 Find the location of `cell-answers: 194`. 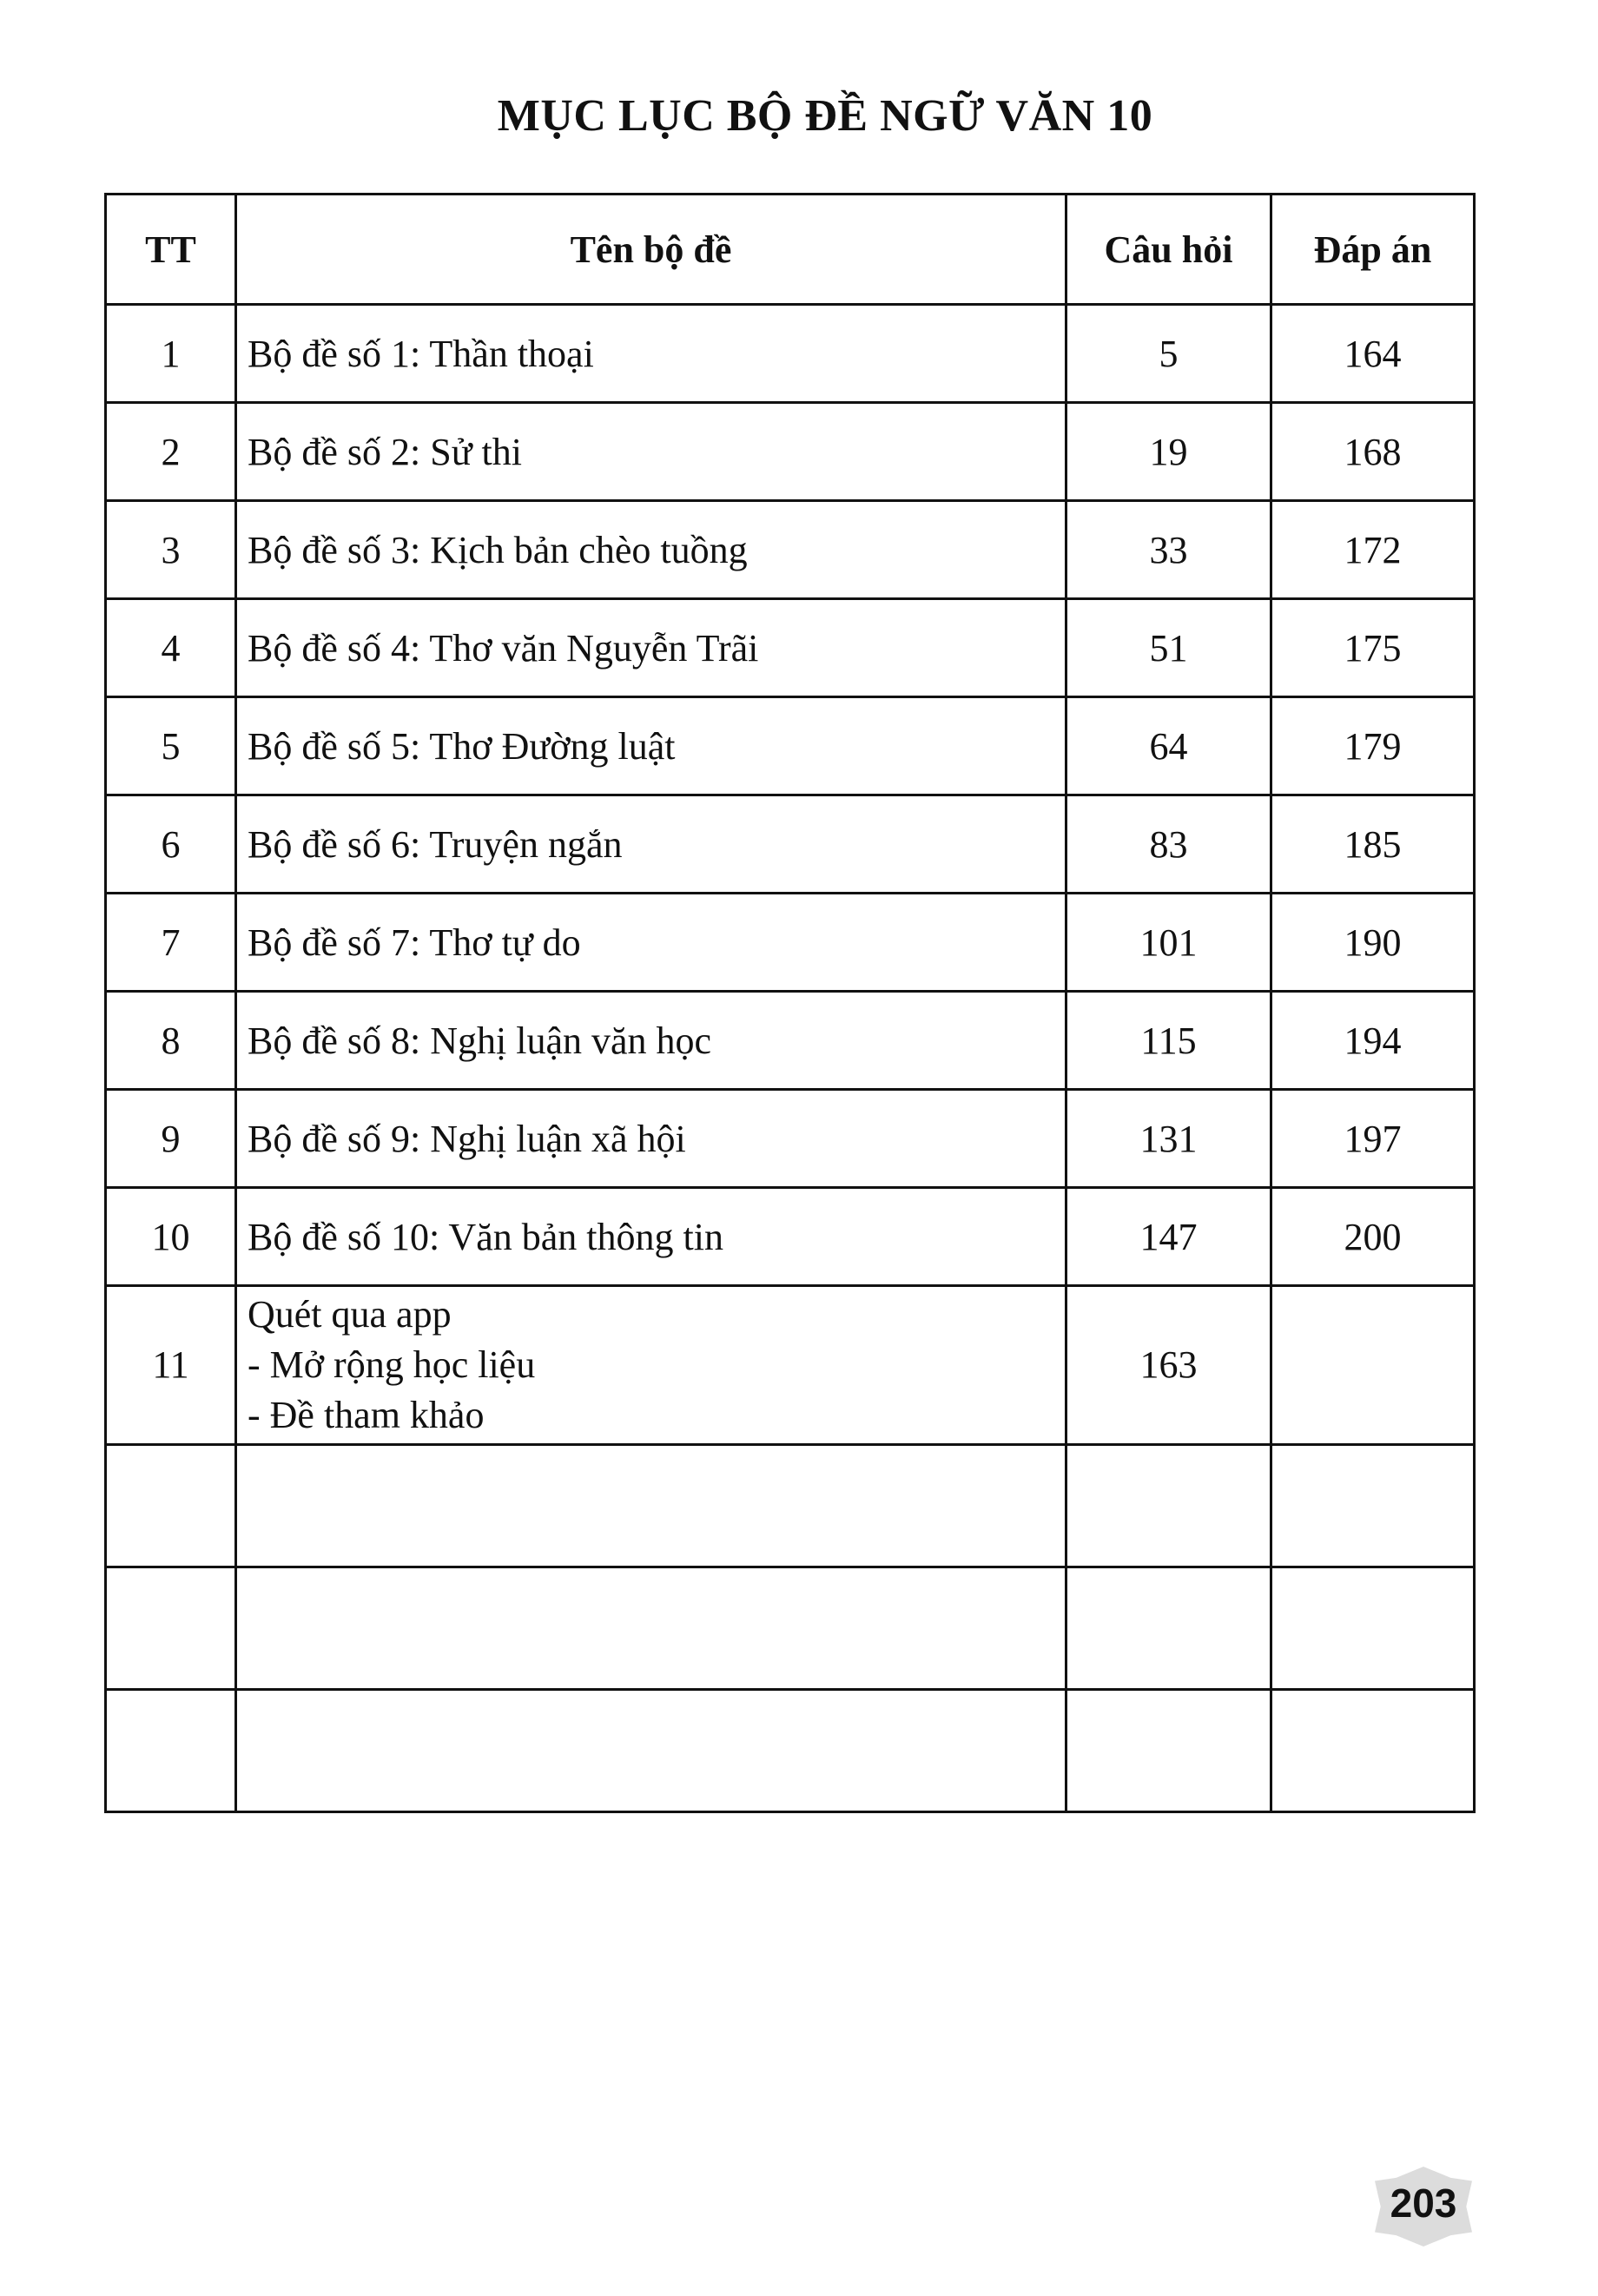

cell-answers: 194 is located at coordinates (1373, 1040).